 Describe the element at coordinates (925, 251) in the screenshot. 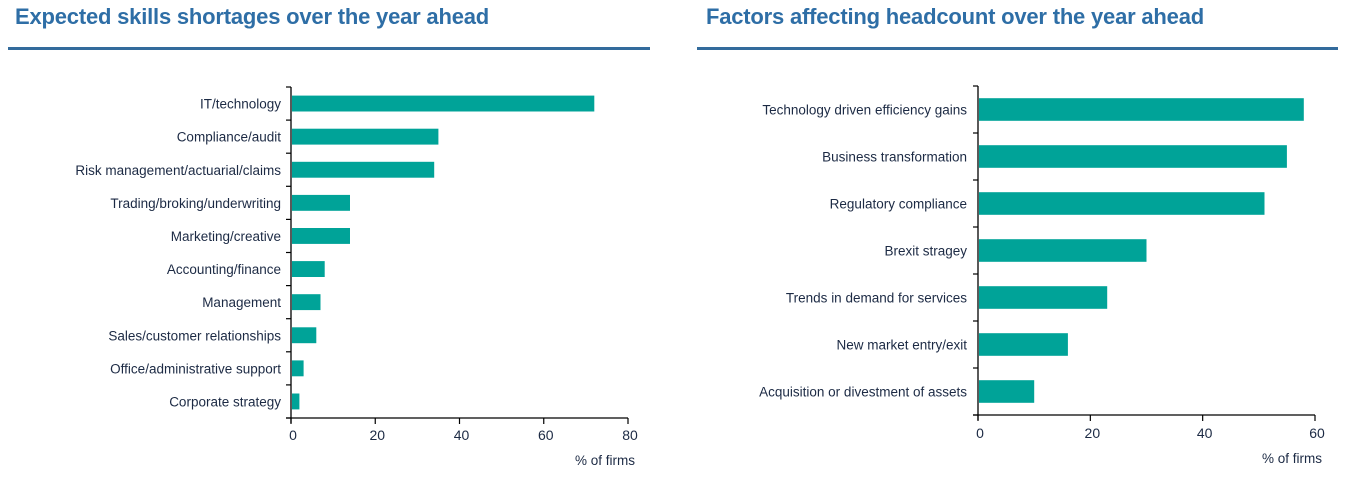

I see `category-label: Brexit stragey` at that location.